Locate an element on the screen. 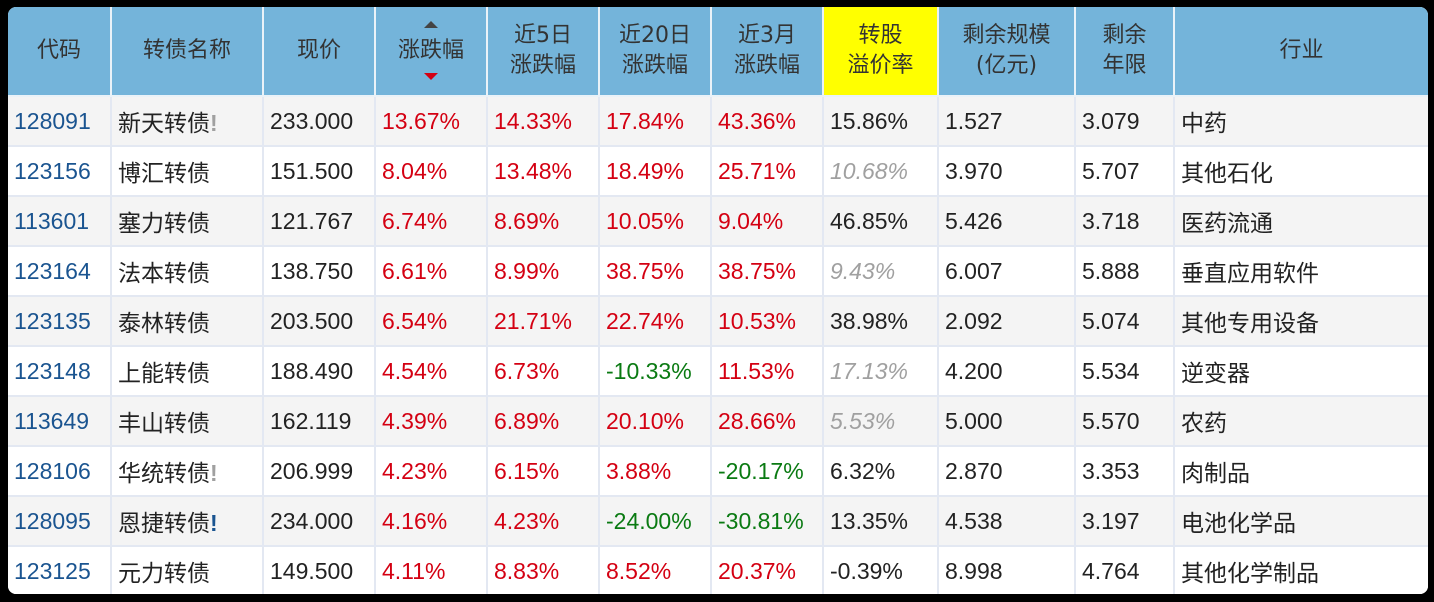  bond-name-cell-text: 恩捷转债 is located at coordinates (164, 524).